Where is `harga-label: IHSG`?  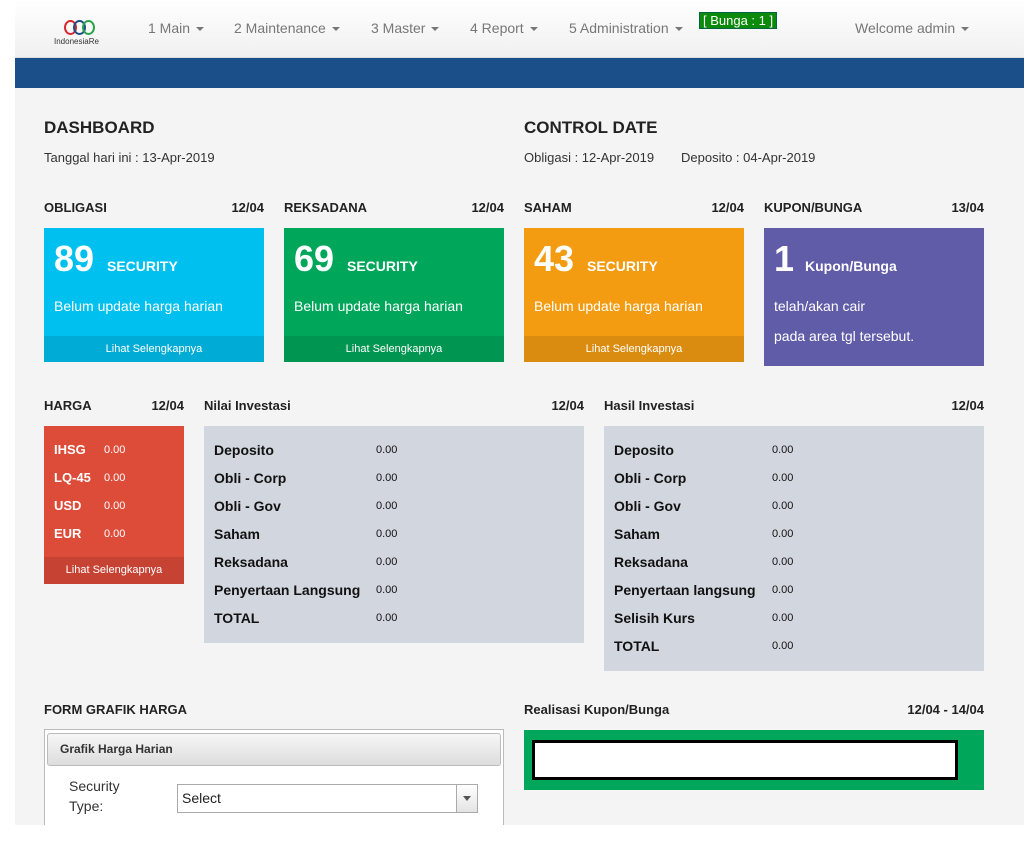
harga-label: IHSG is located at coordinates (70, 449).